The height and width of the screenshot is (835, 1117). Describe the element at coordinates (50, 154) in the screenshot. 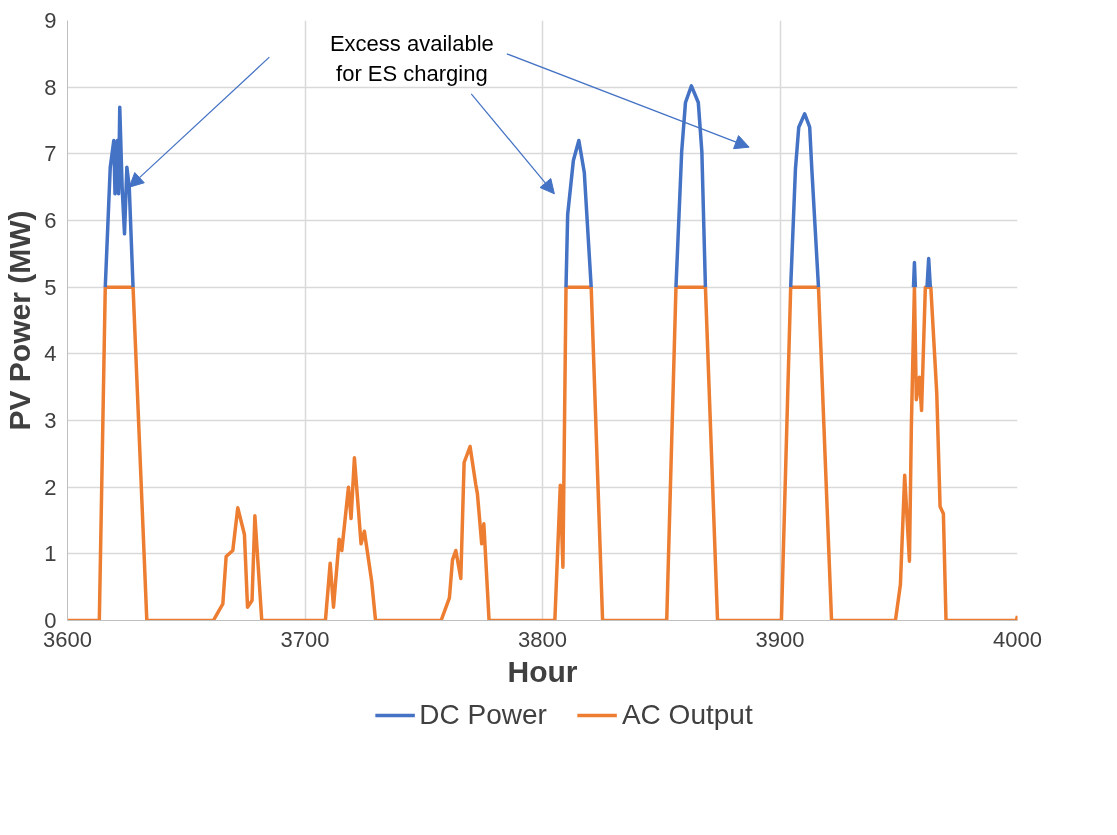

I see `y-tick-label: 7` at that location.